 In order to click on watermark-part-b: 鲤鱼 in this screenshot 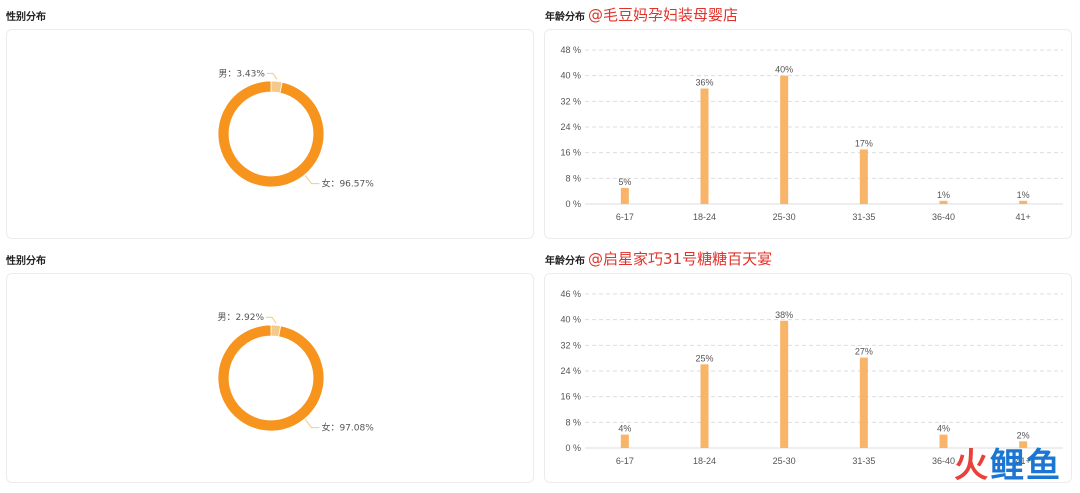, I will do `click(1026, 466)`.